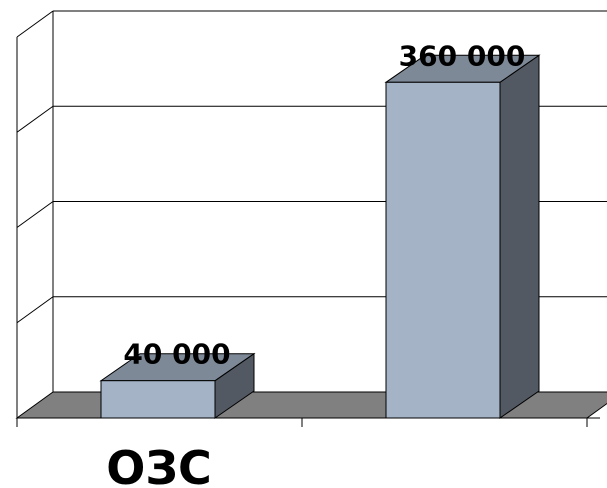 The height and width of the screenshot is (488, 607). What do you see at coordinates (308, 422) in the screenshot?
I see `x-axis` at bounding box center [308, 422].